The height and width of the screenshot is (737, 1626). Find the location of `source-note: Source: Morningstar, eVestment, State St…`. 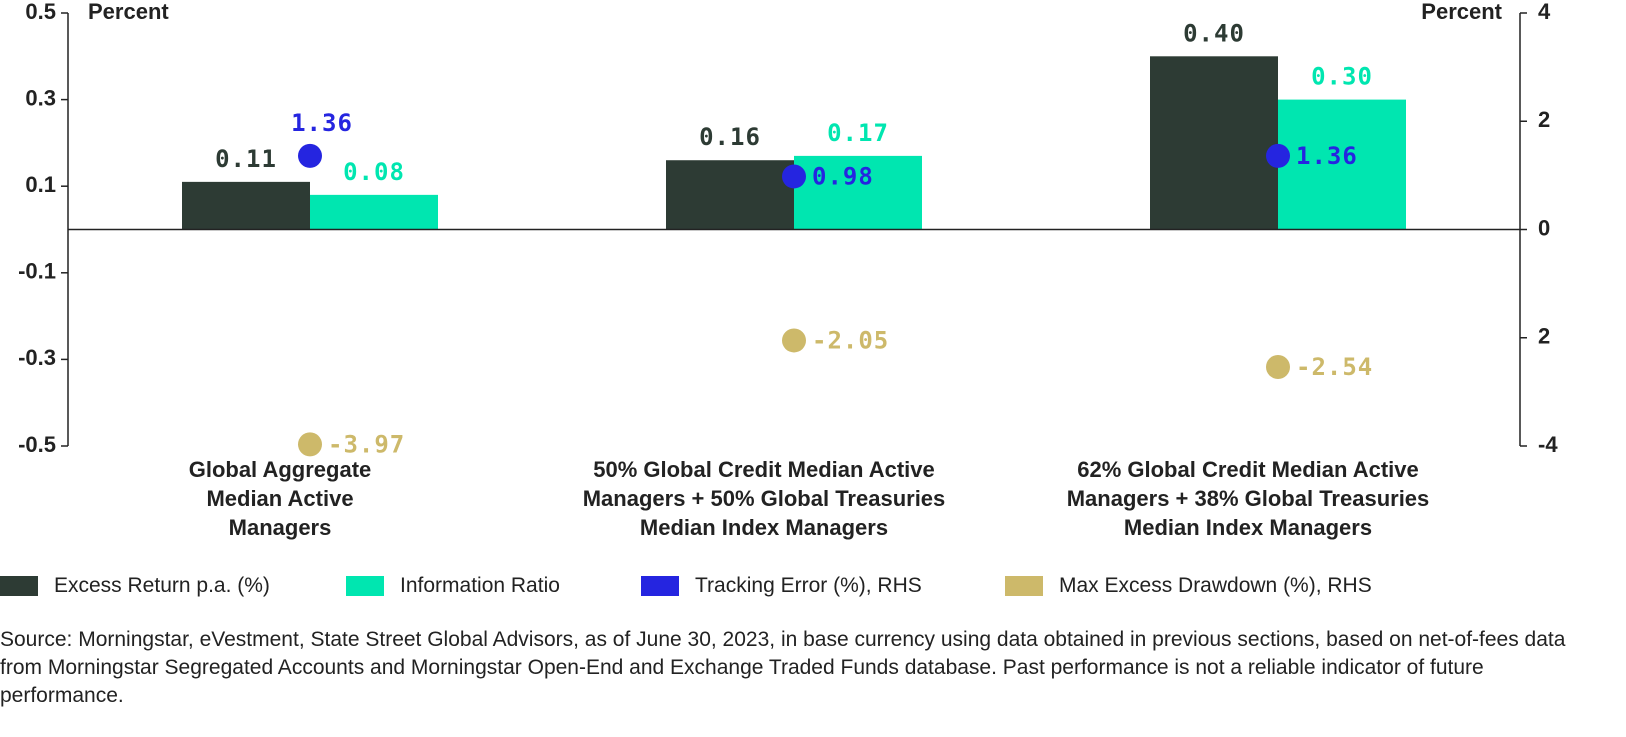

source-note: Source: Morningstar, eVestment, State St… is located at coordinates (783, 667).